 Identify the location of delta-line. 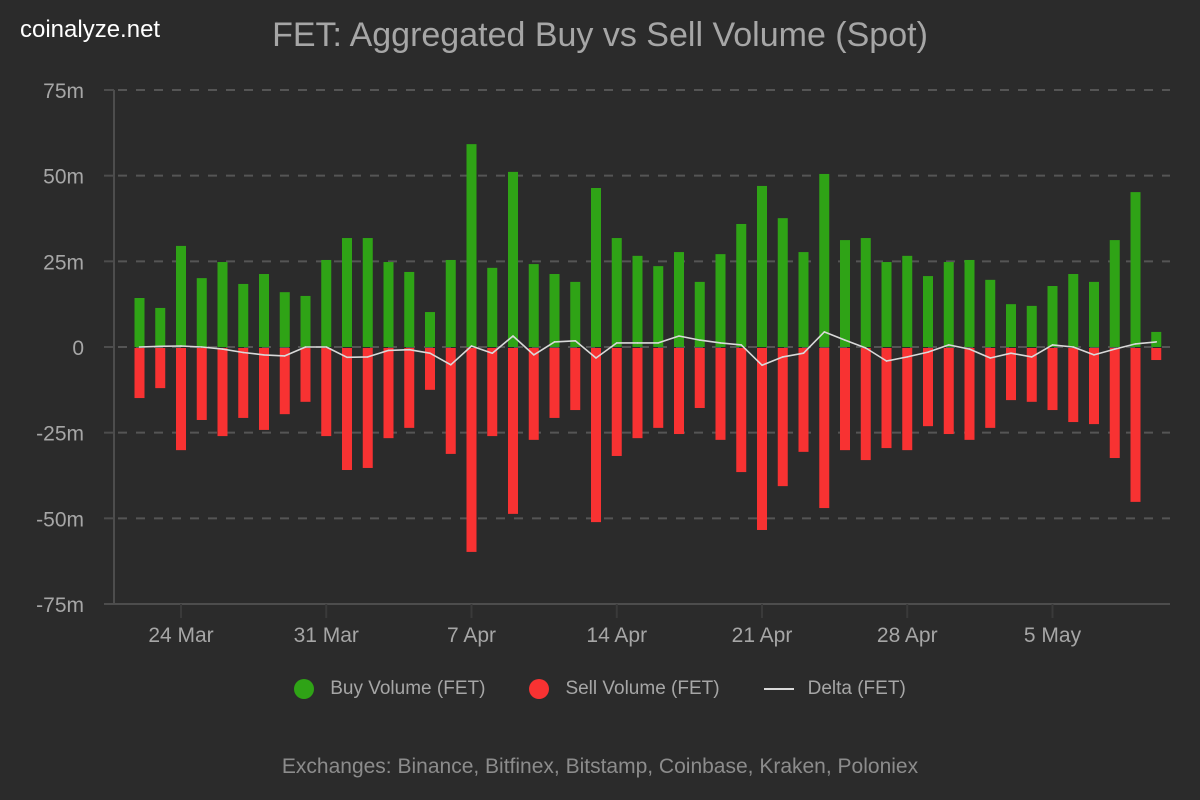
(648, 349).